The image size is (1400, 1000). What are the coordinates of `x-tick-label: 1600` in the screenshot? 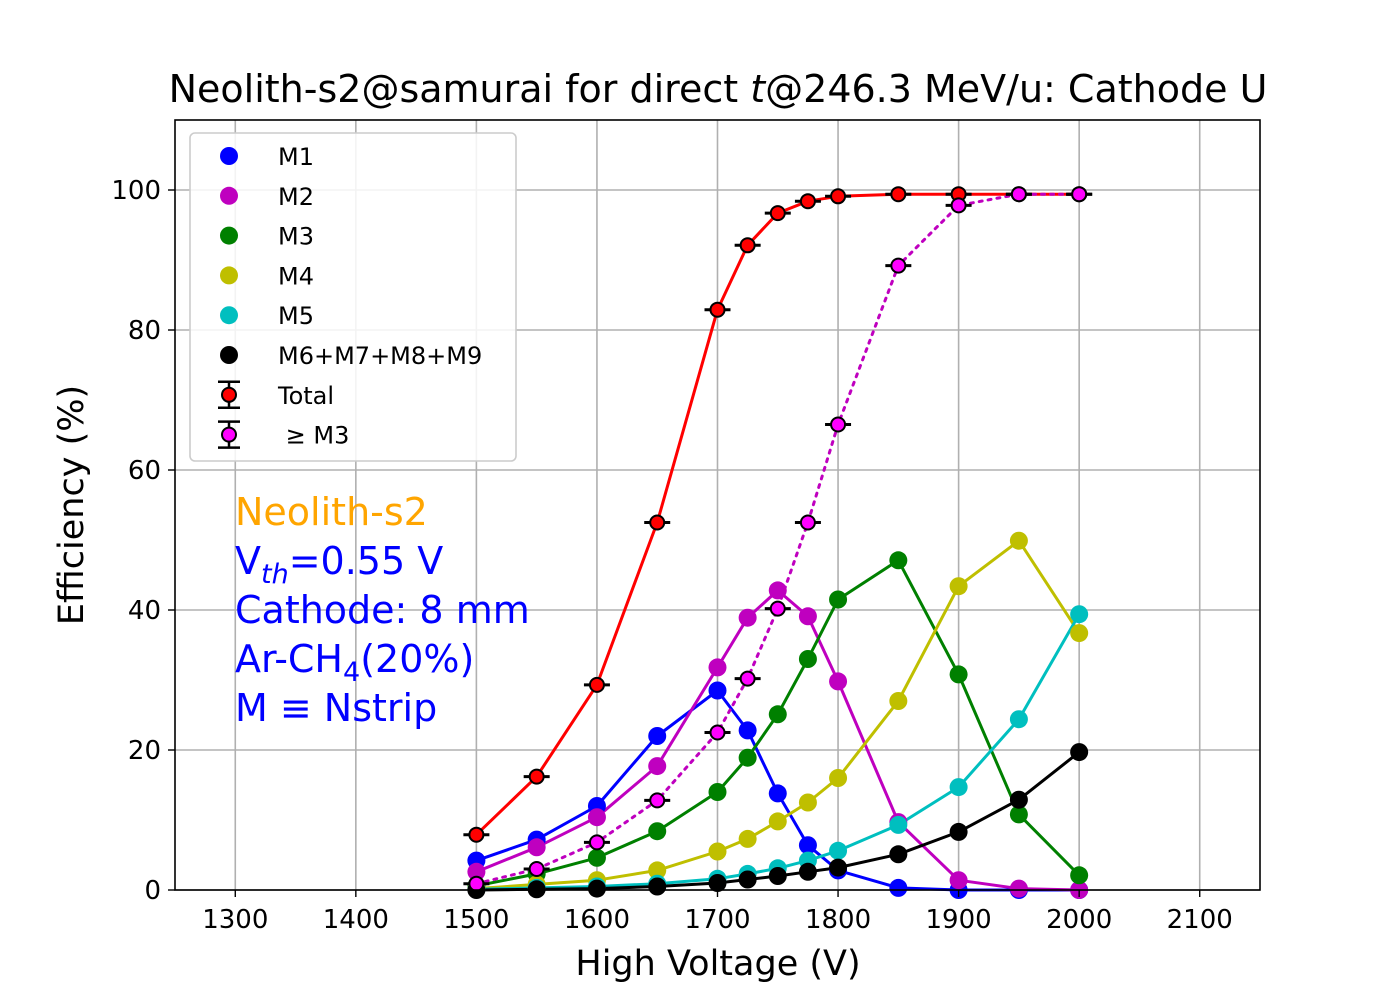 It's located at (597, 920).